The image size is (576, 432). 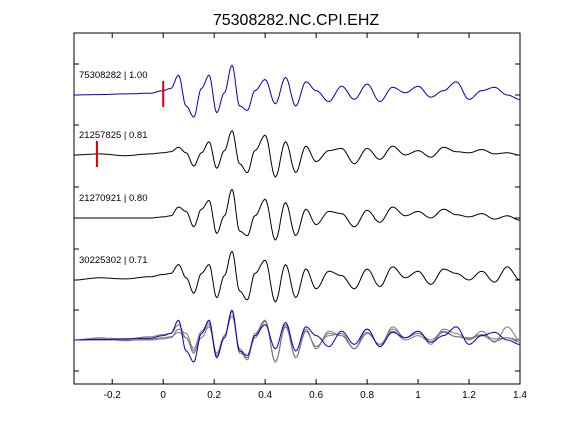 I want to click on x-tick-label: 1, so click(x=418, y=395).